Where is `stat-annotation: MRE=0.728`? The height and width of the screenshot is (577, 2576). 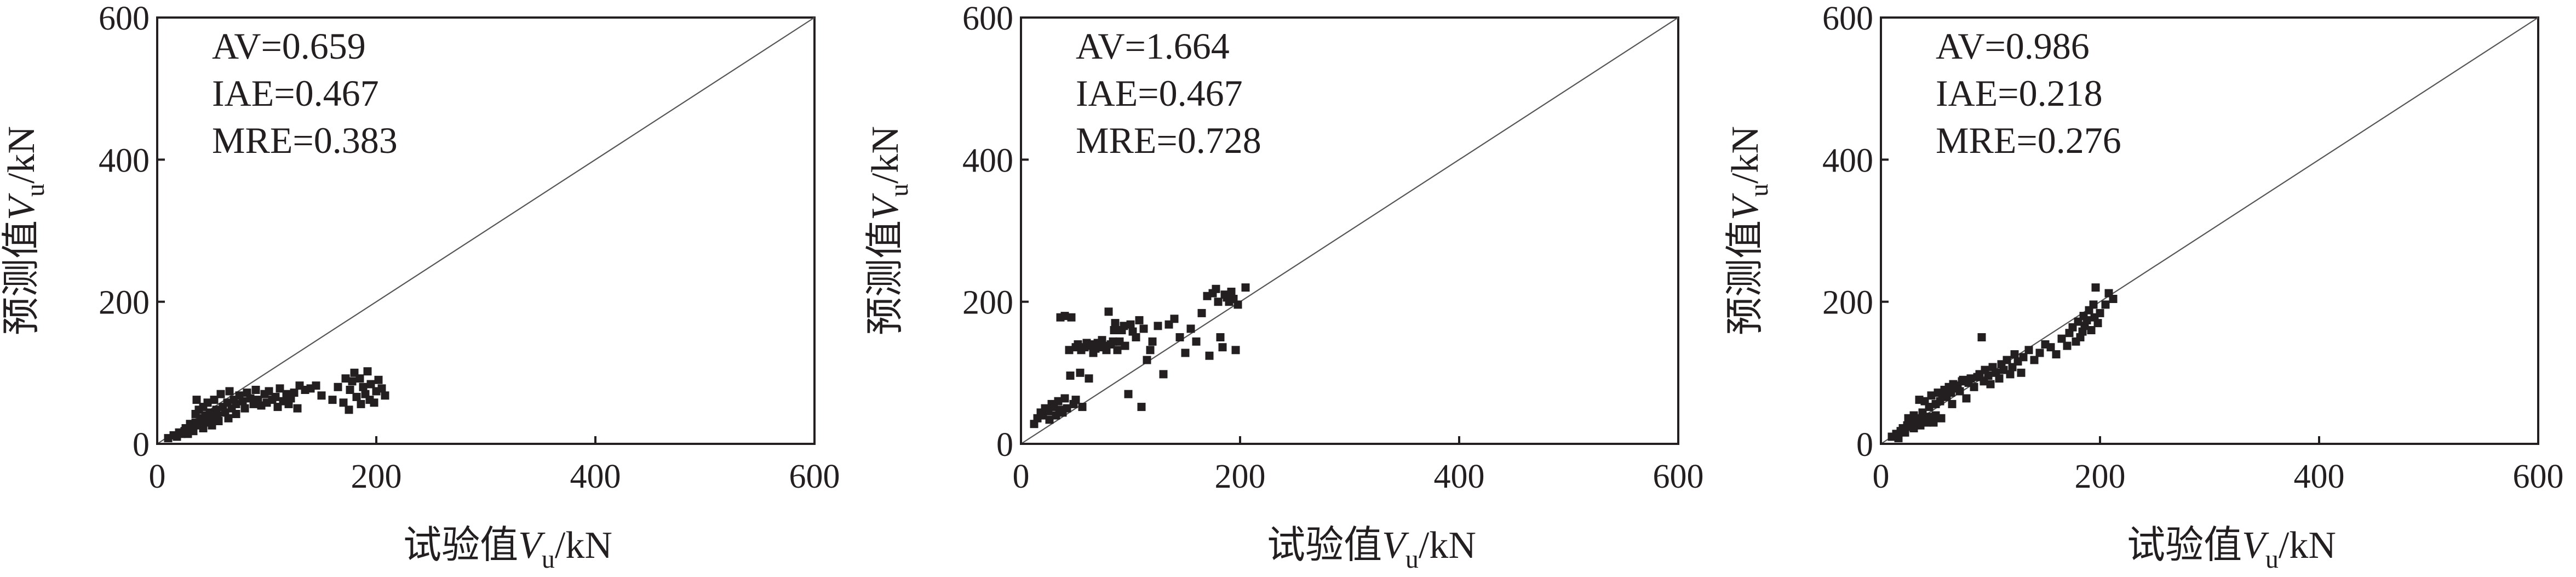 stat-annotation: MRE=0.728 is located at coordinates (1168, 140).